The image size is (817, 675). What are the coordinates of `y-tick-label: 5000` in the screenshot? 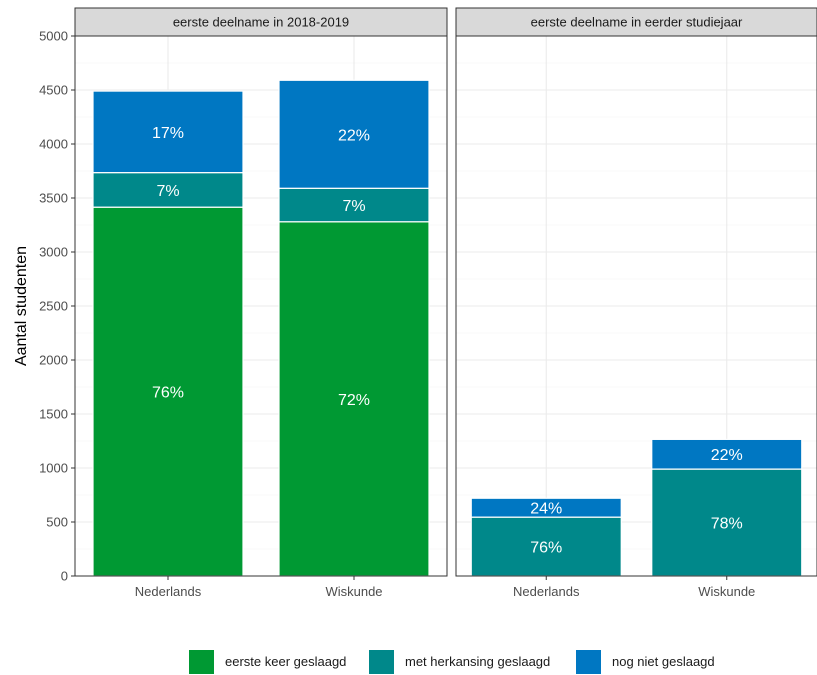 It's located at (53, 36).